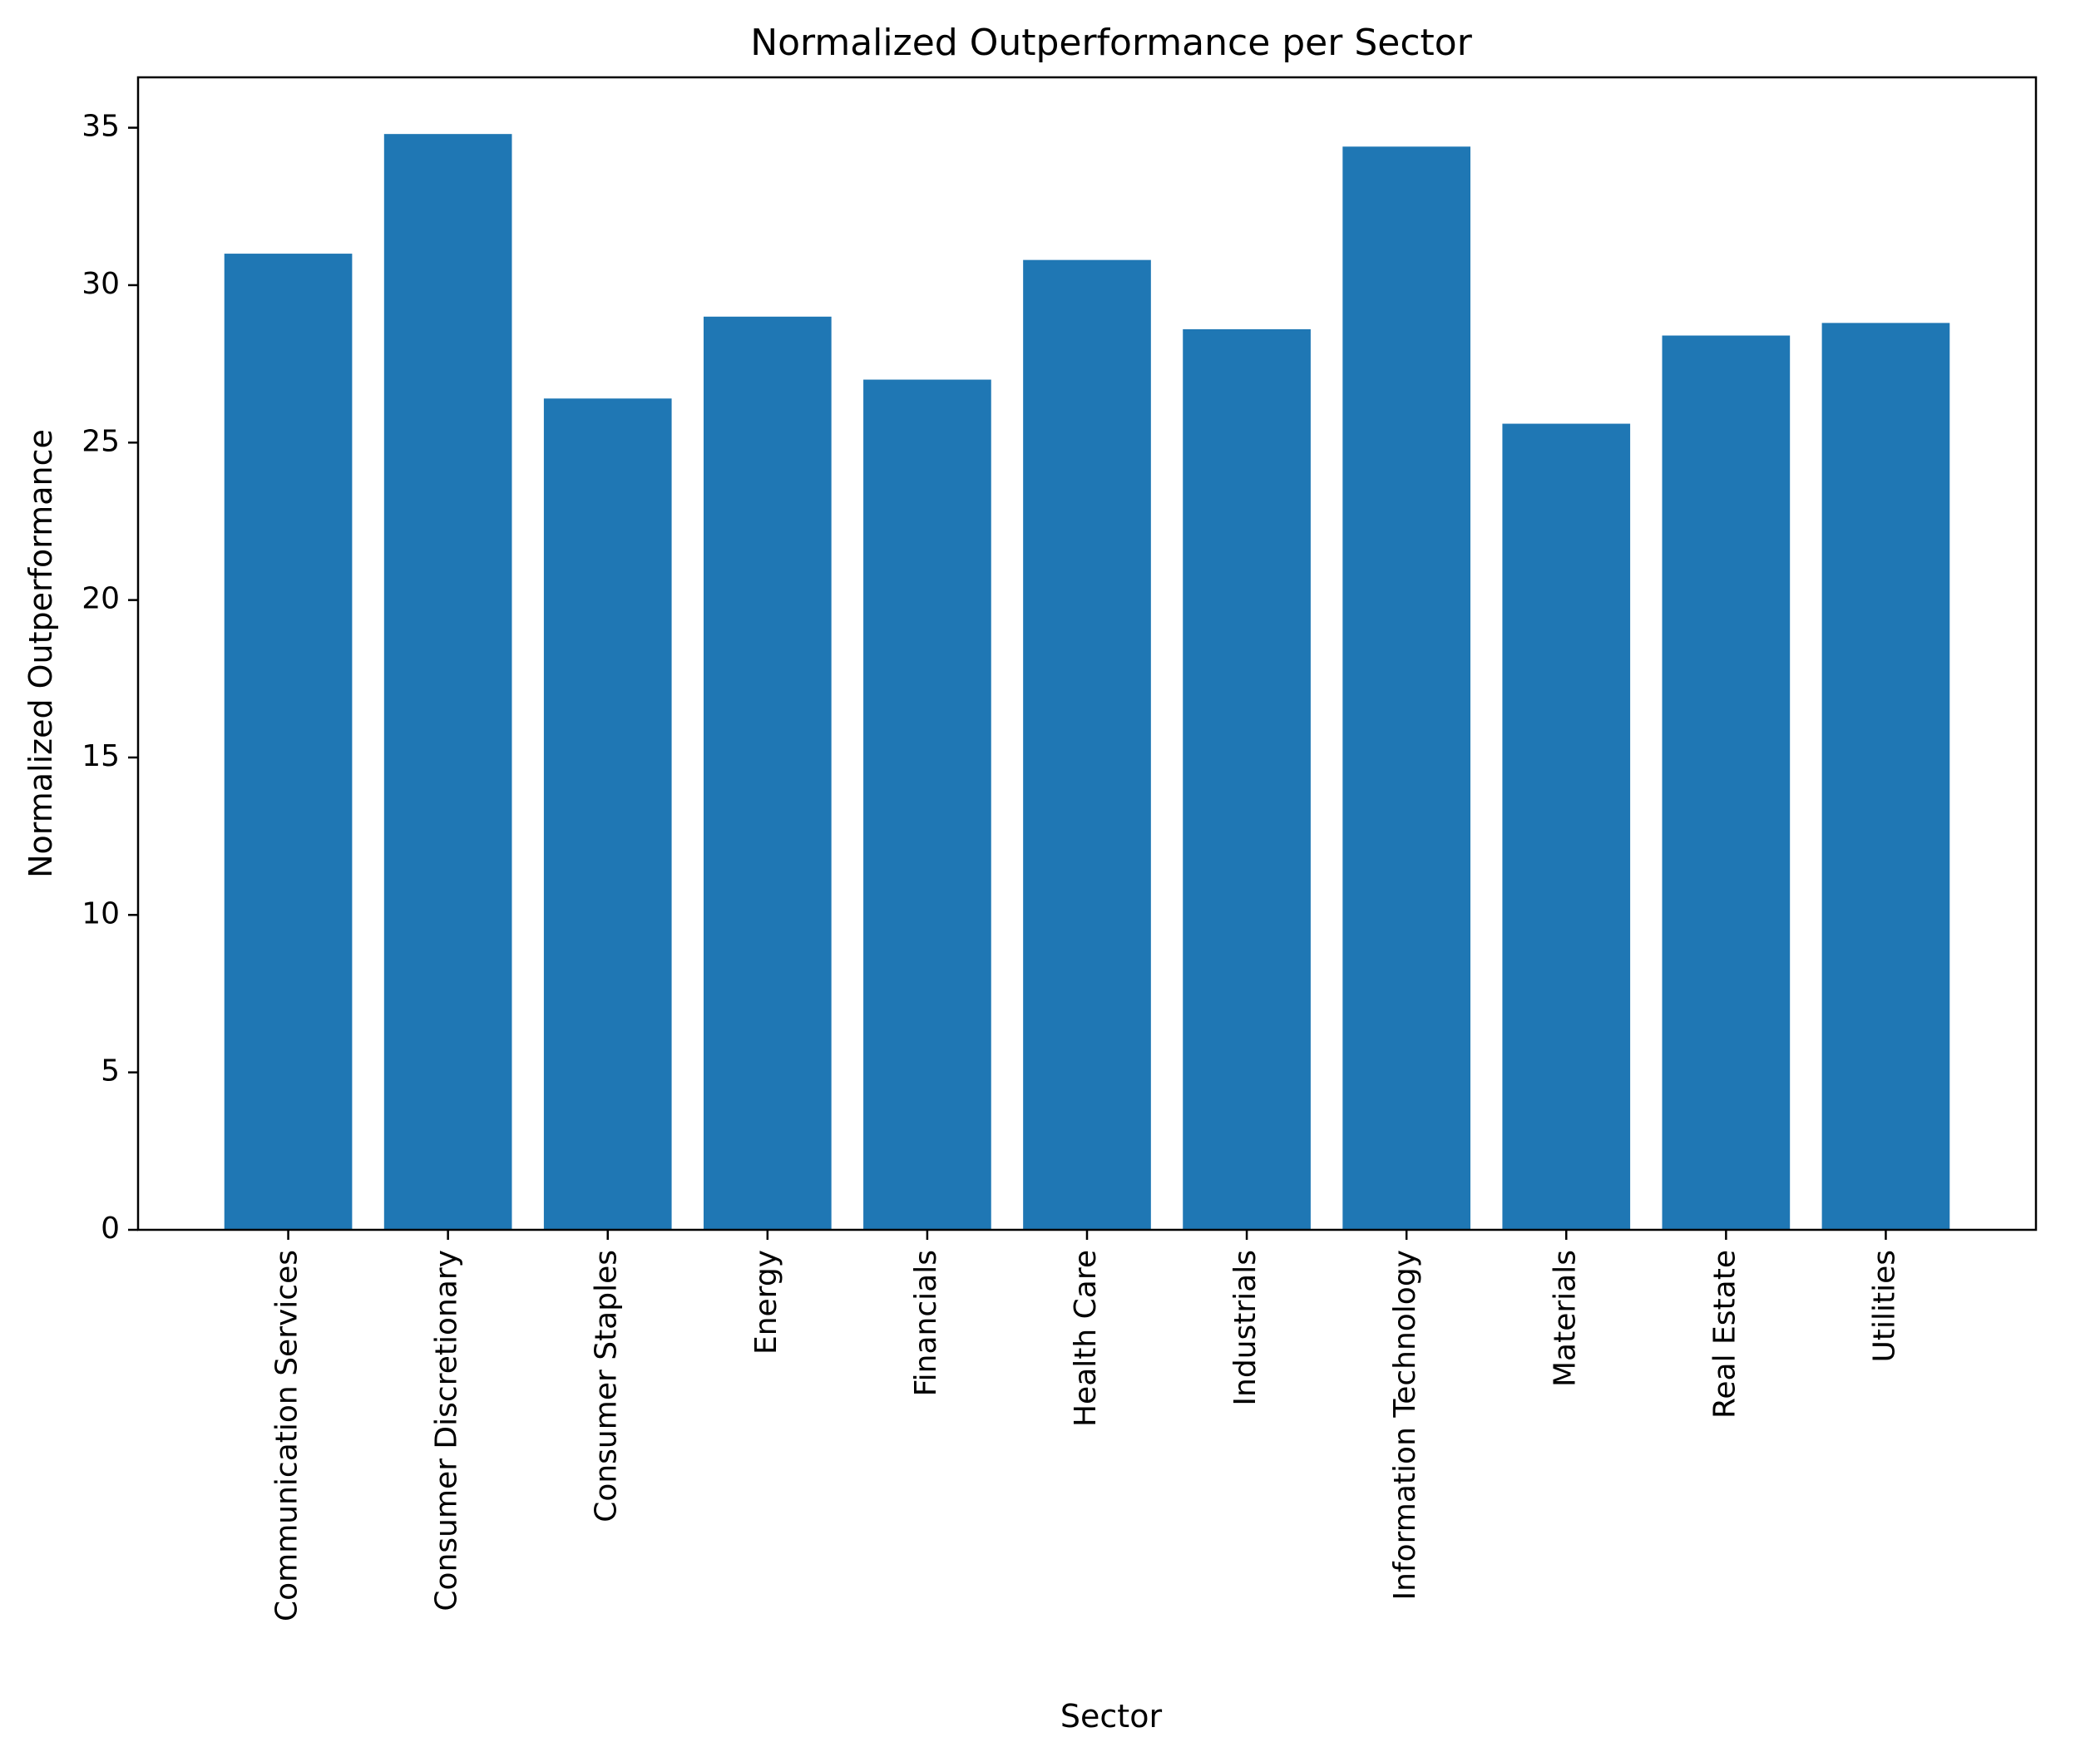 This screenshot has width=2100, height=1757. Describe the element at coordinates (1245, 1328) in the screenshot. I see `x-tick-label: Industrials` at that location.